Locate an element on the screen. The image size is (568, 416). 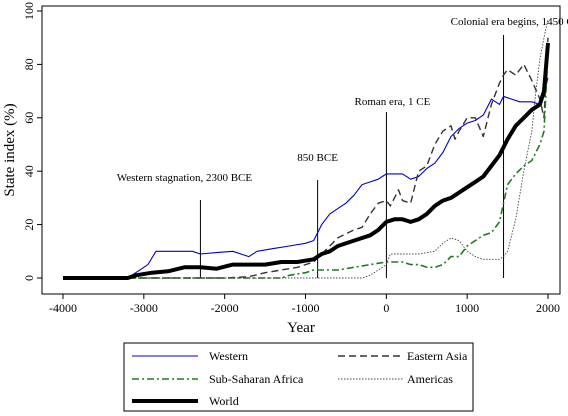
x-axis-ticks: -4000 -3000 -2000 -1000 0 1000 2000 is located at coordinates (304, 304).